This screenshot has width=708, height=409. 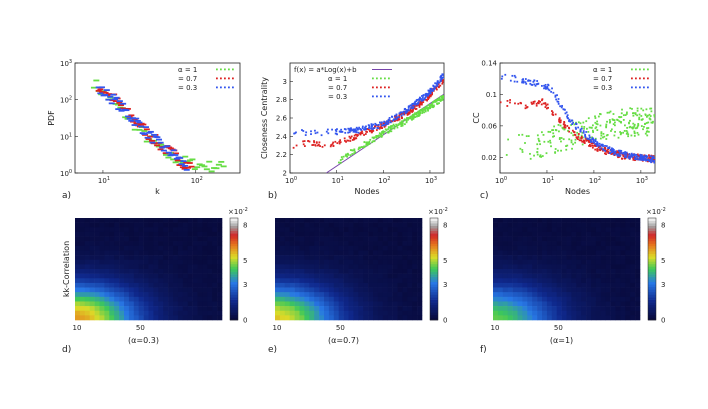 What do you see at coordinates (602, 70) in the screenshot?
I see `legend-label: α = 1` at bounding box center [602, 70].